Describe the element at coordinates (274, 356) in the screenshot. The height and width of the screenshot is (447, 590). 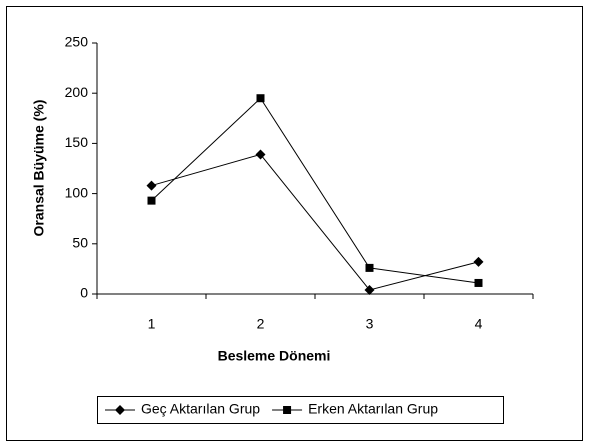
I see `x-axis-label: Besleme Dönemi` at that location.